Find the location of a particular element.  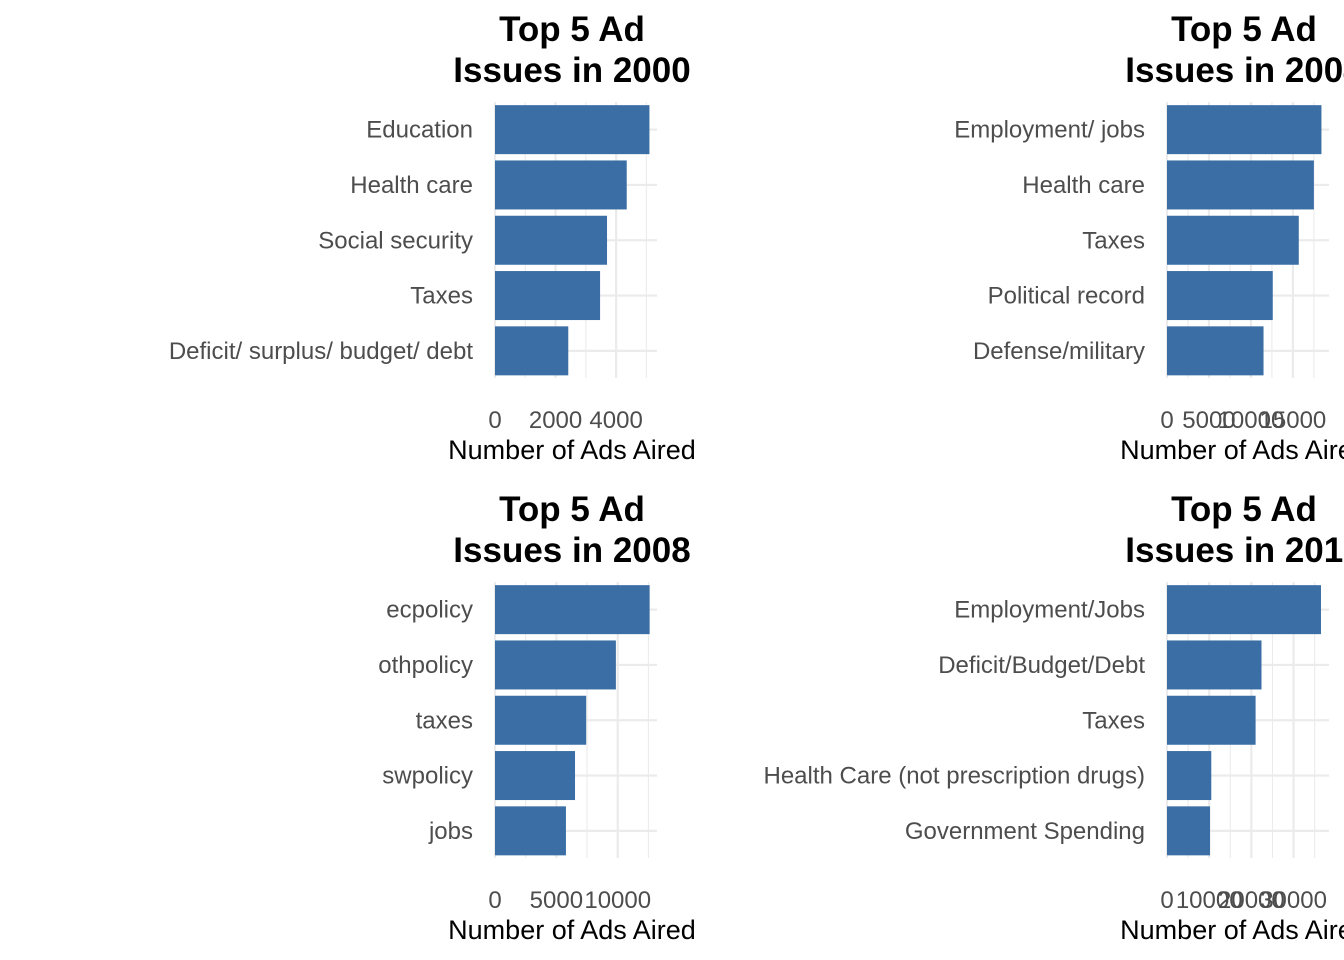

chart-title-line-2: Issues in 2012 is located at coordinates (1234, 550).